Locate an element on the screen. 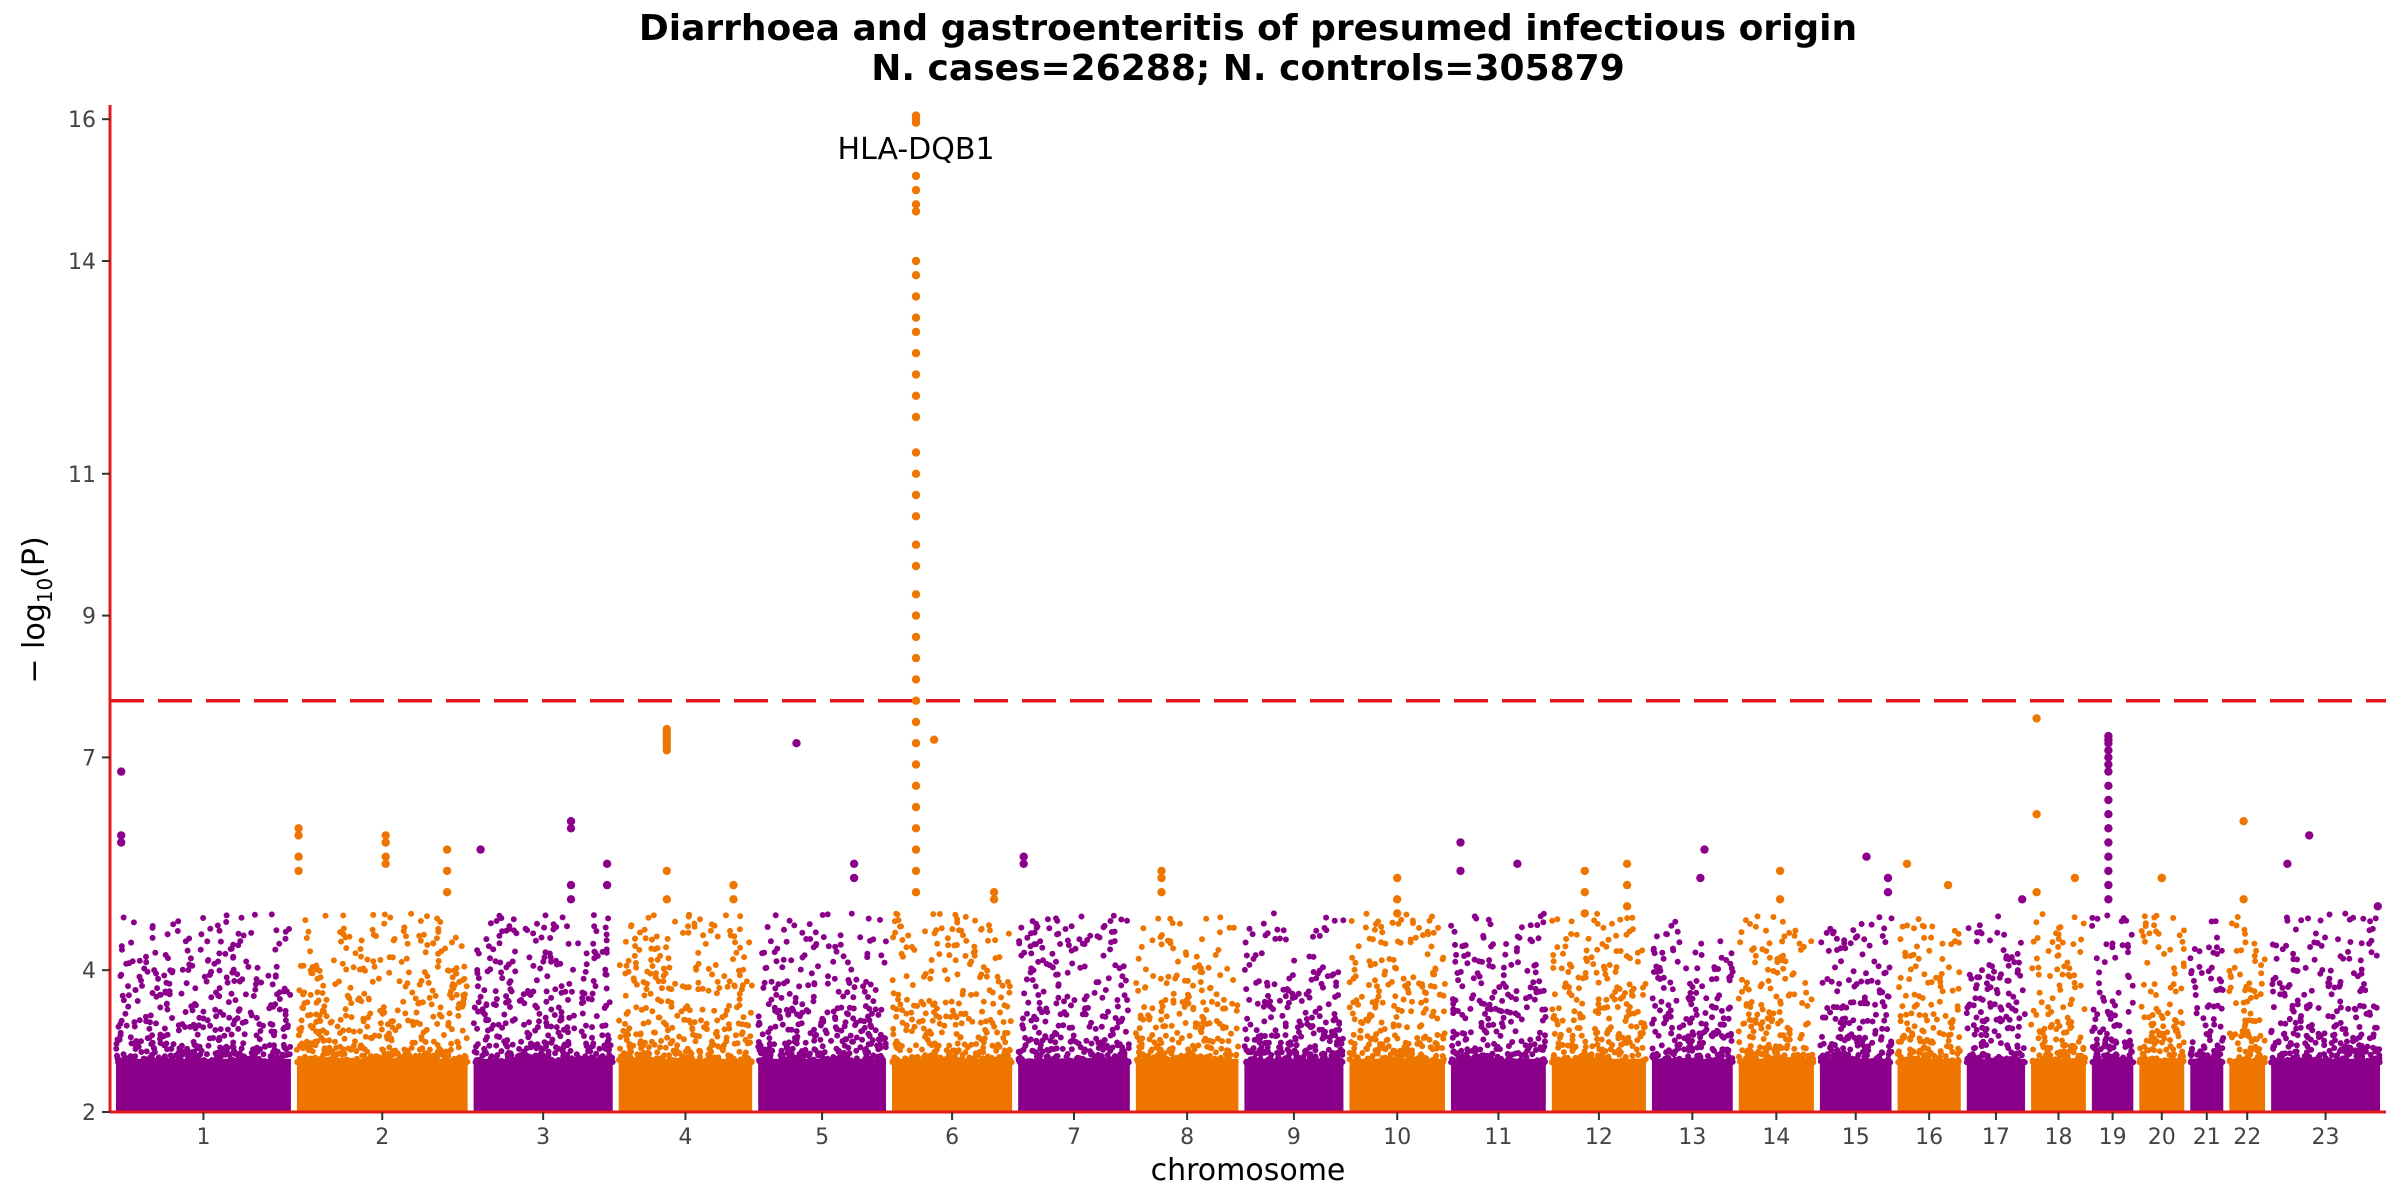 The image size is (2400, 1200). chromosome-7-point-cloud is located at coordinates (1074, 1085).